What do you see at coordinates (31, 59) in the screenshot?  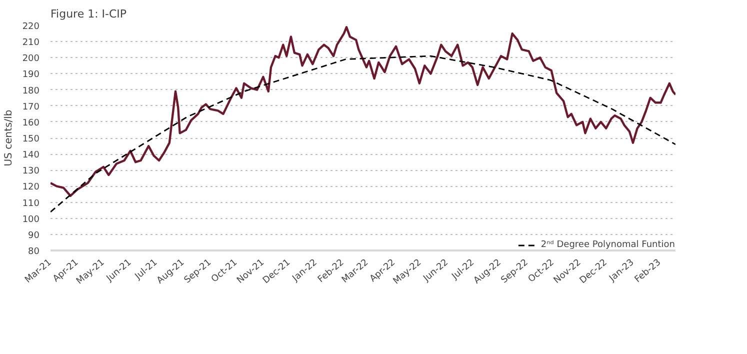 I see `y-tick-label: 200` at bounding box center [31, 59].